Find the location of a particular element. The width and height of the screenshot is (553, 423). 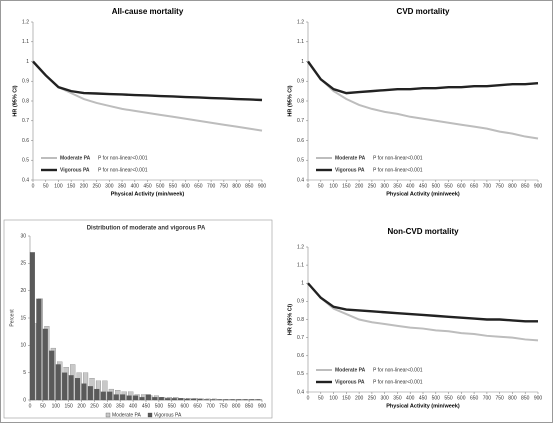

y-tick-label: 25 is located at coordinates (23, 264).